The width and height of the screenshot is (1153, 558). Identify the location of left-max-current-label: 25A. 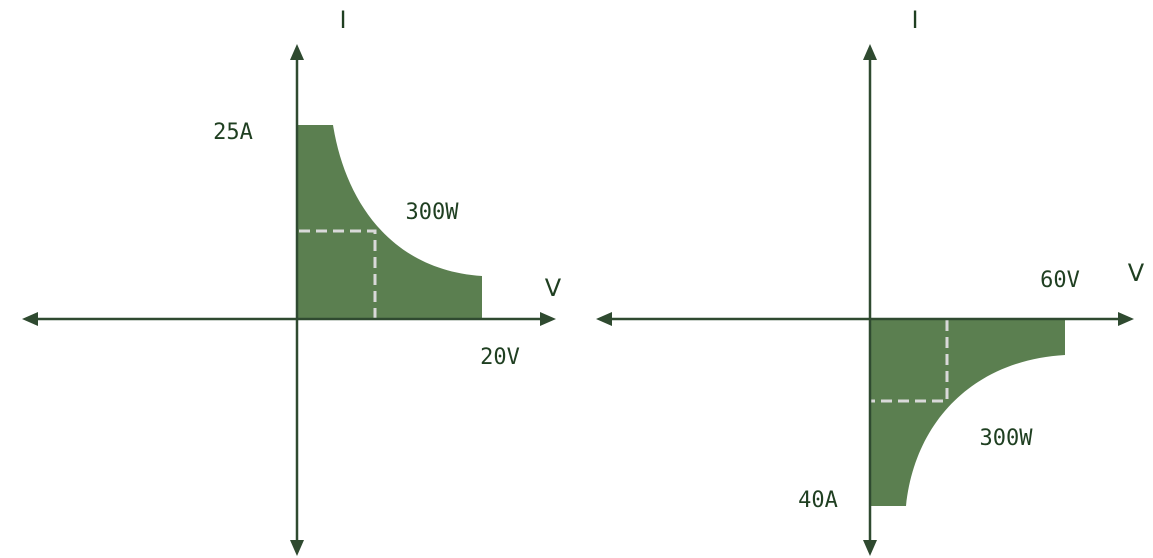
(233, 132).